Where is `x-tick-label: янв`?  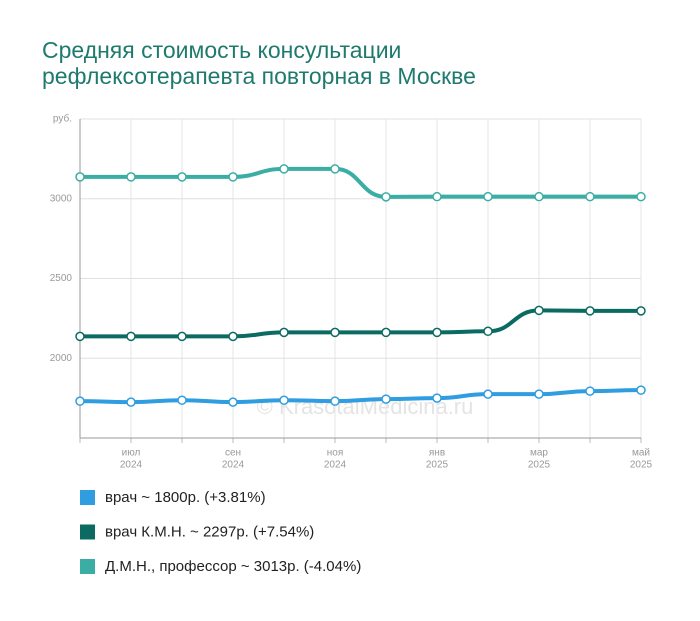 x-tick-label: янв is located at coordinates (437, 453).